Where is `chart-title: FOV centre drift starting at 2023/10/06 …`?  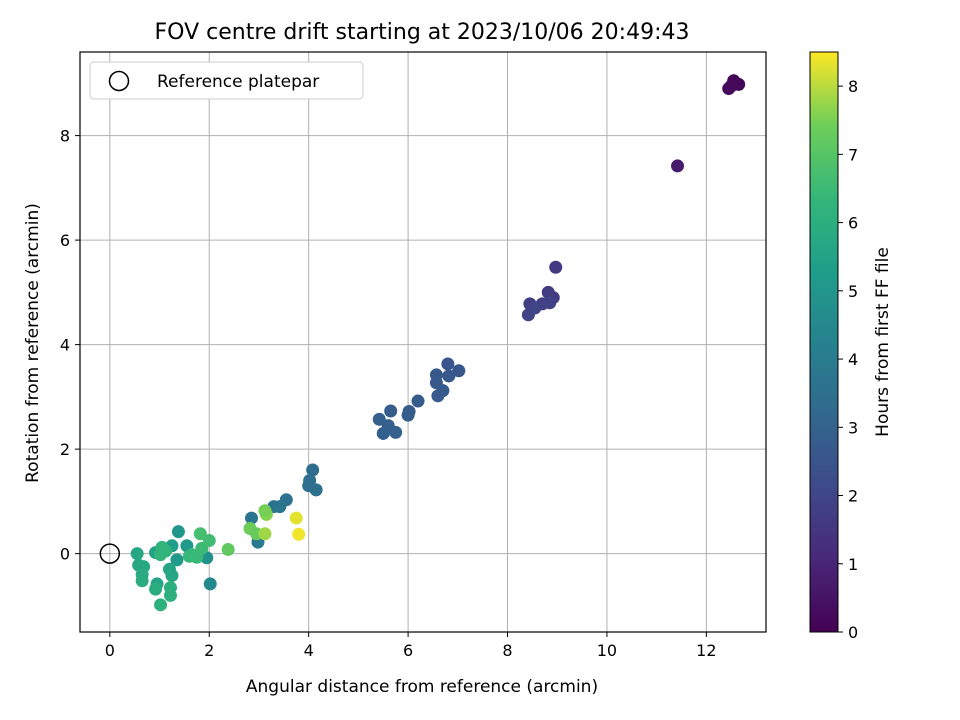
chart-title: FOV centre drift starting at 2023/10/06 … is located at coordinates (422, 32).